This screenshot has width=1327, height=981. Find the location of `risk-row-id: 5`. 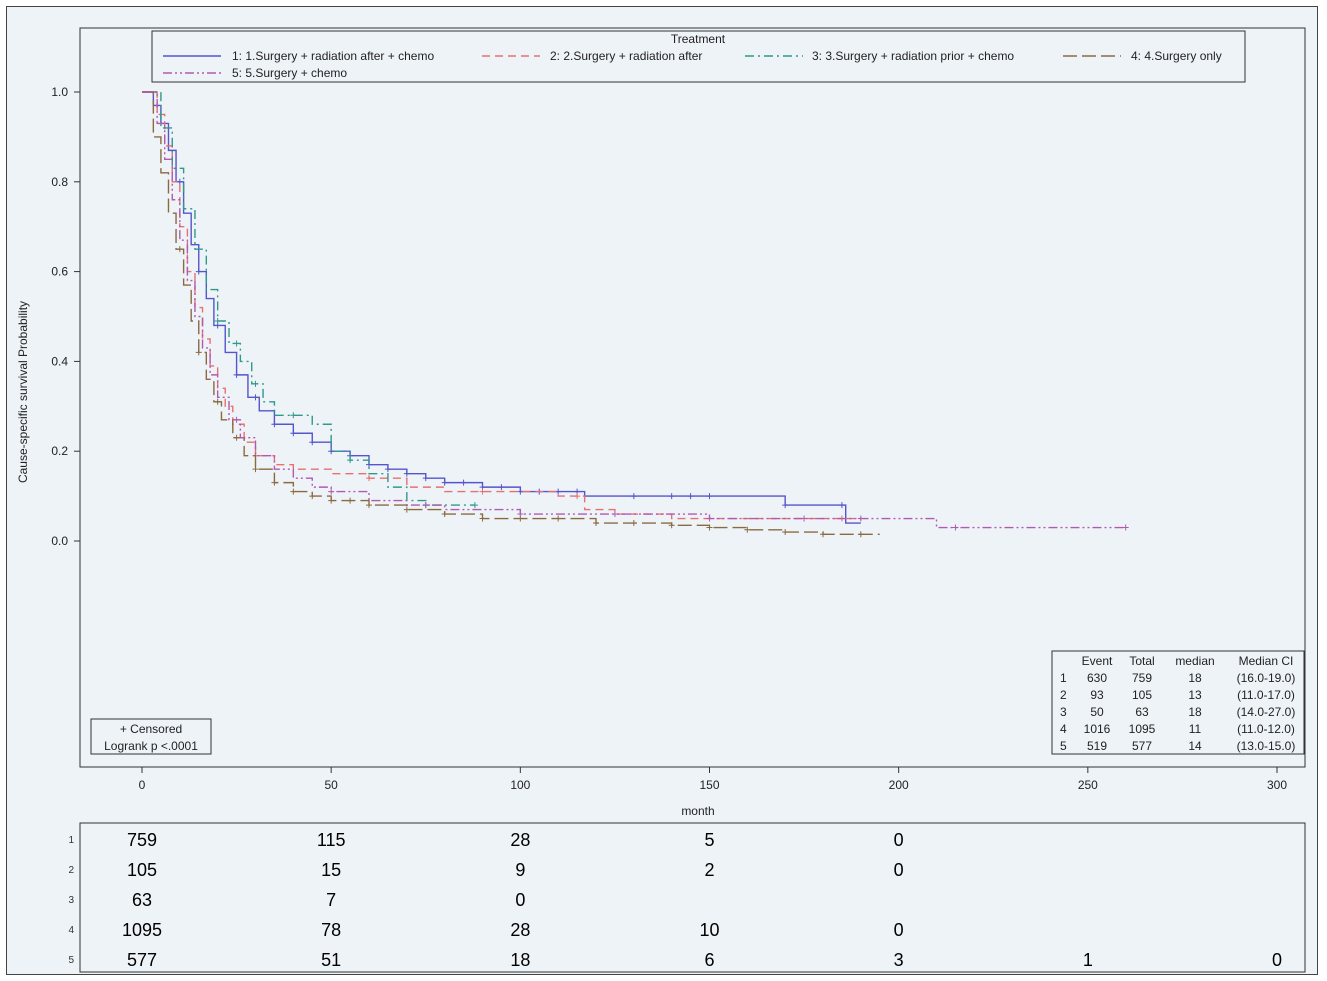

risk-row-id: 5 is located at coordinates (71, 960).